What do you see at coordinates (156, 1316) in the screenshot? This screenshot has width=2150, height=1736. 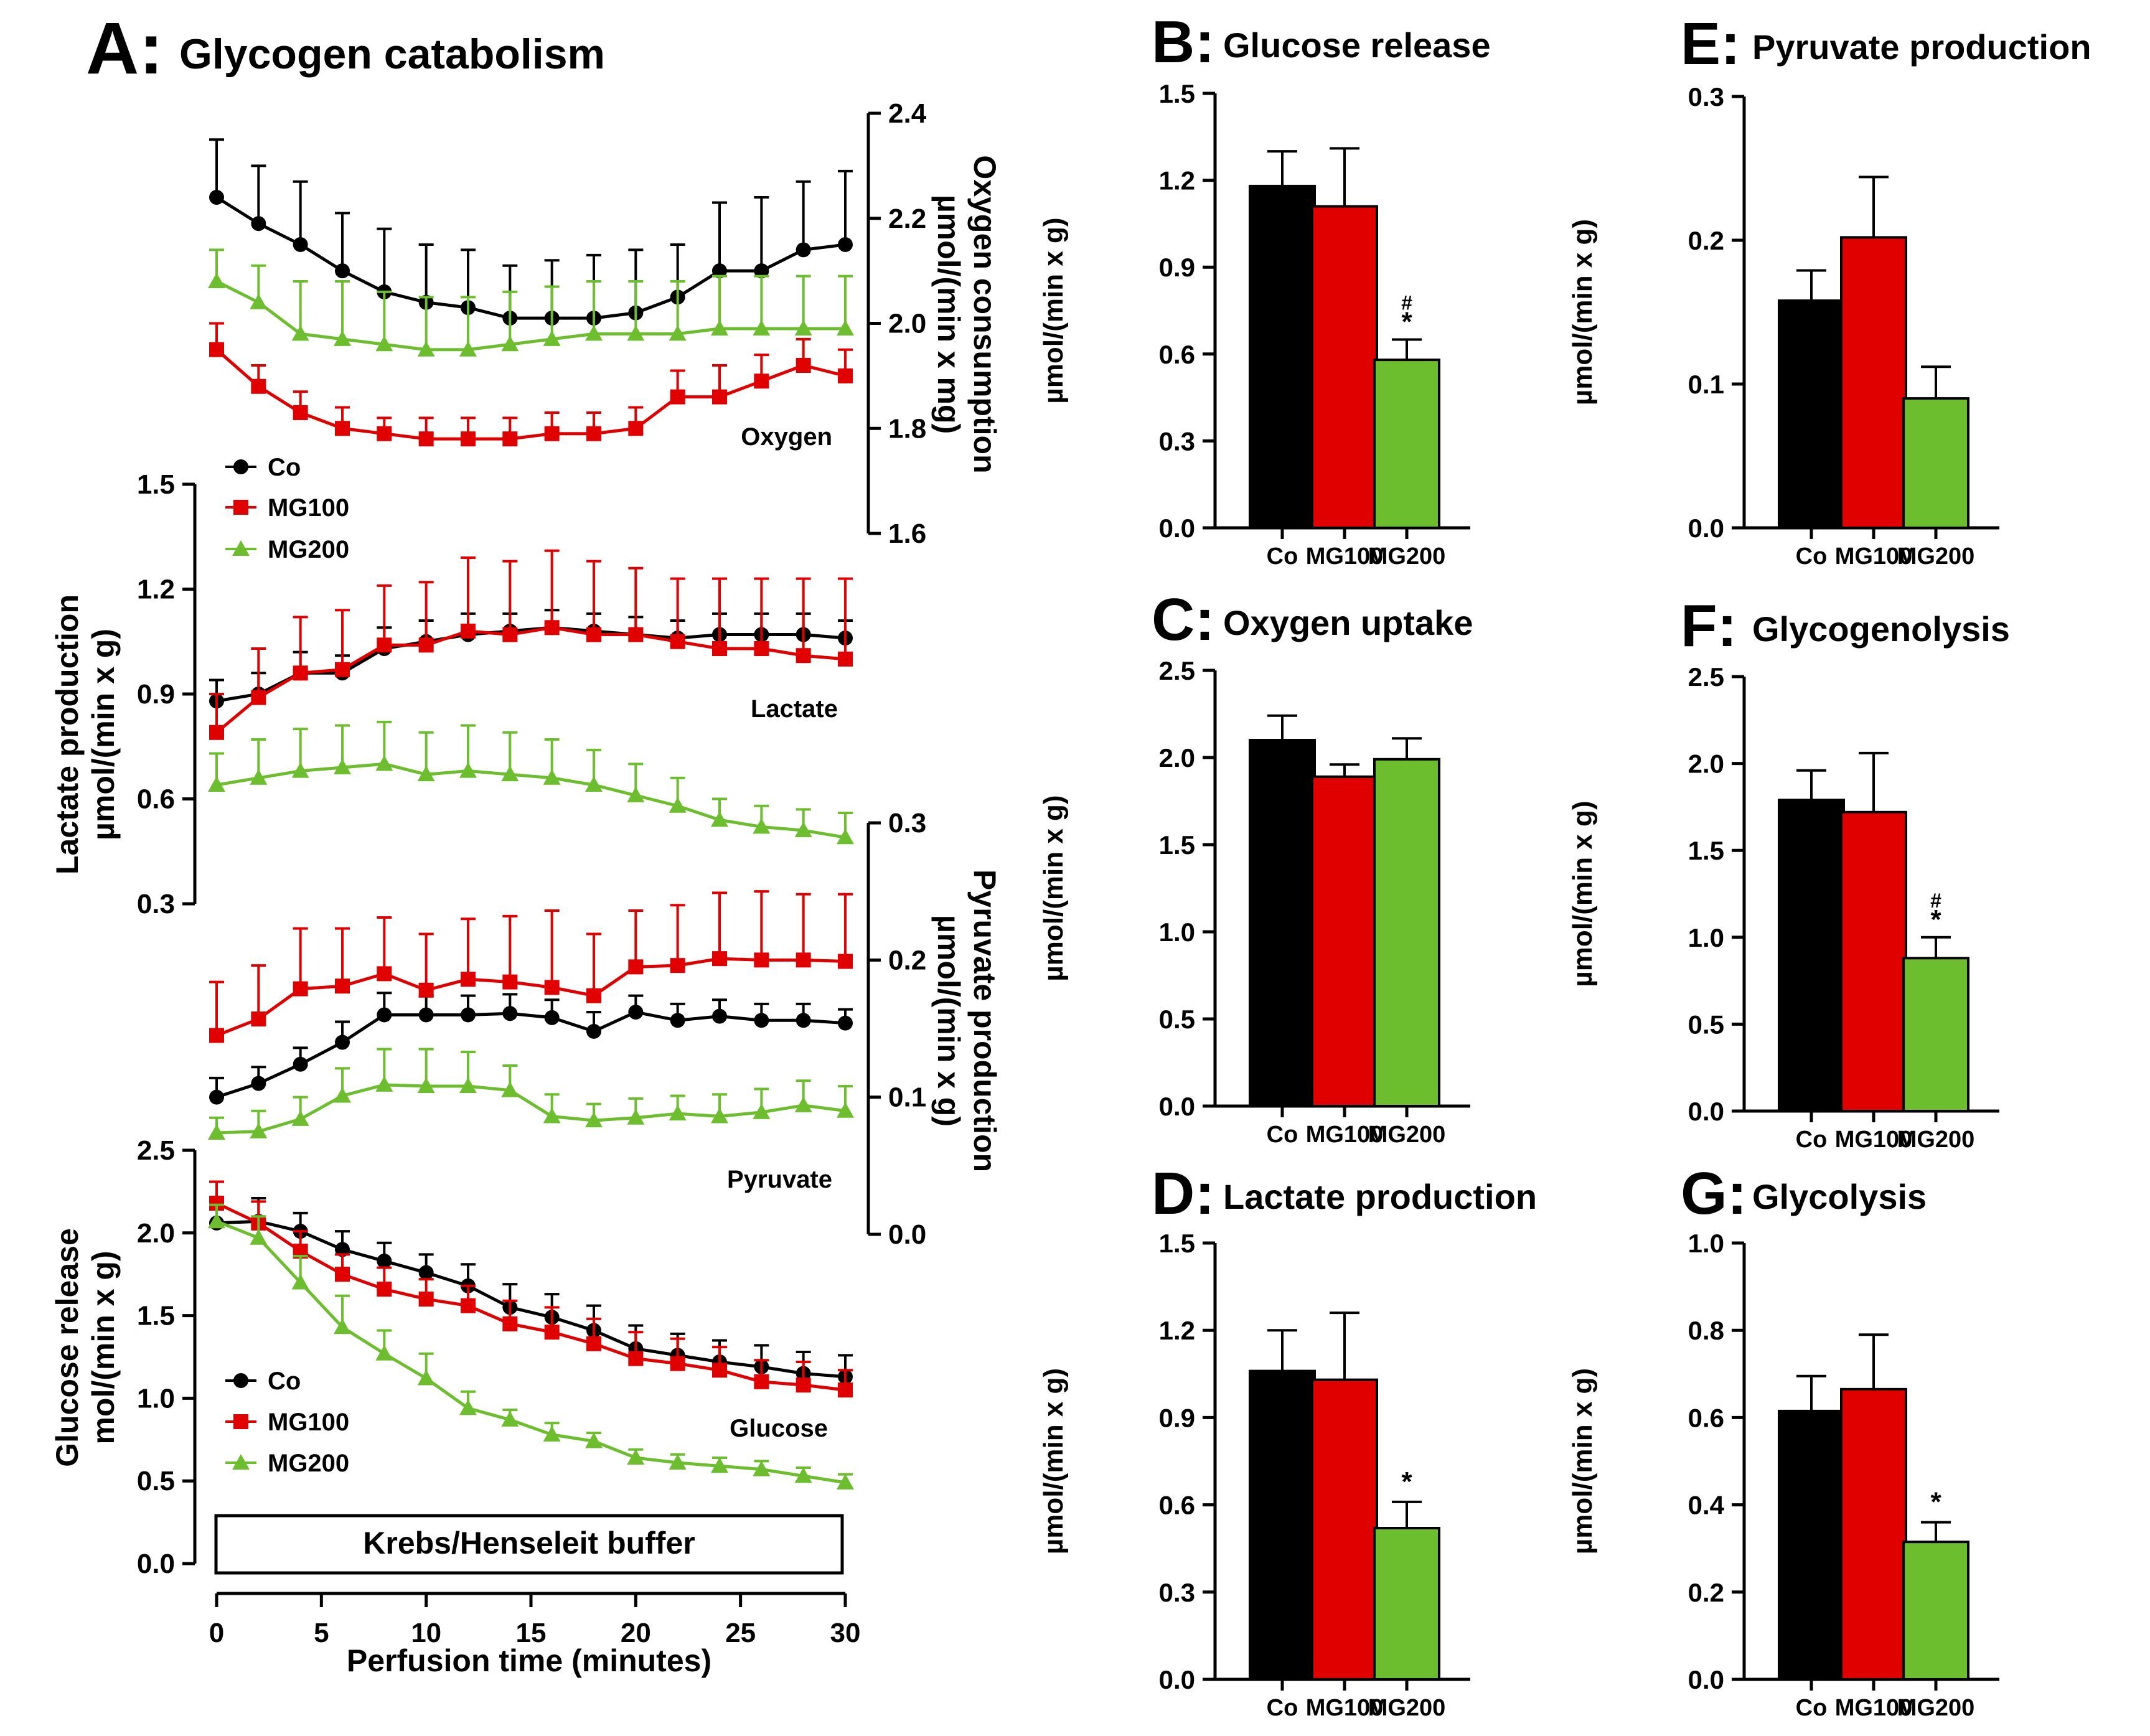 I see `glucose-tick-label: 1.5` at bounding box center [156, 1316].